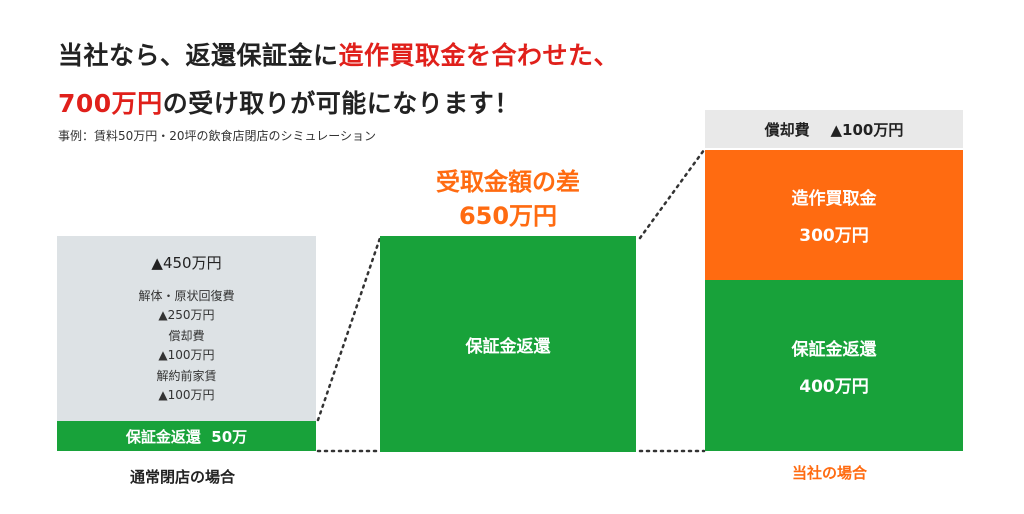  Describe the element at coordinates (834, 365) in the screenshot. I see `ours-refund-box: 保証金返還 400万円` at that location.